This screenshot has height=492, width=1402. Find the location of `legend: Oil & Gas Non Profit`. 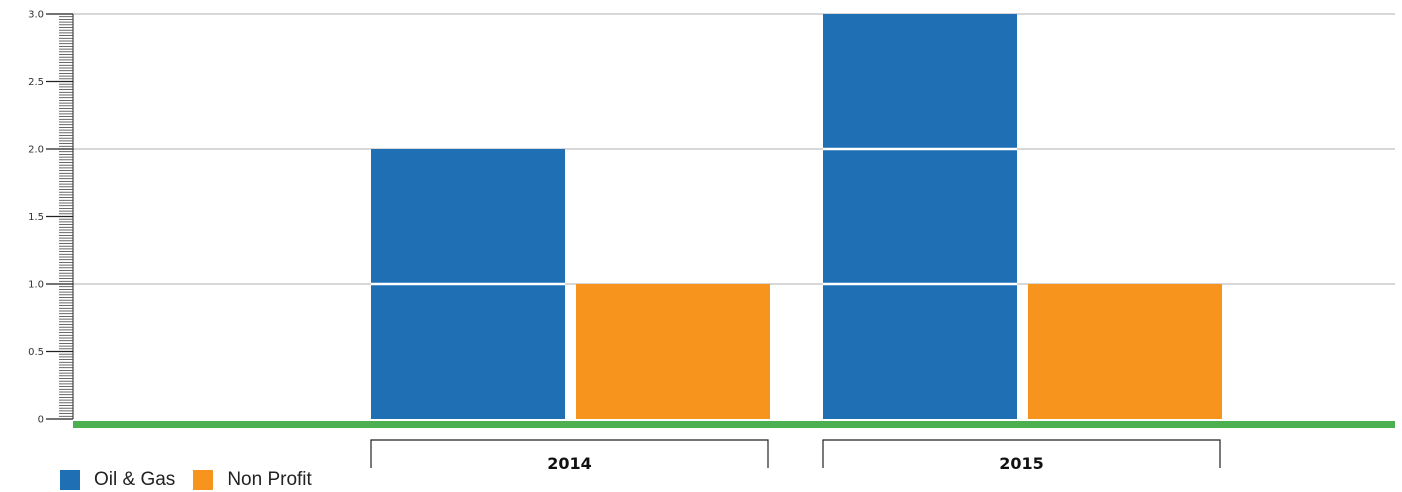

legend: Oil & Gas Non Profit is located at coordinates (195, 480).